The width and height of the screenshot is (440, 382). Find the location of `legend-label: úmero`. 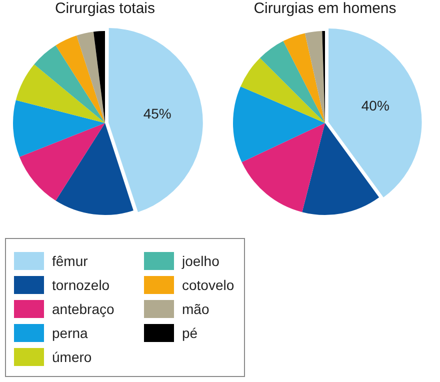

legend-label: úmero is located at coordinates (72, 357).